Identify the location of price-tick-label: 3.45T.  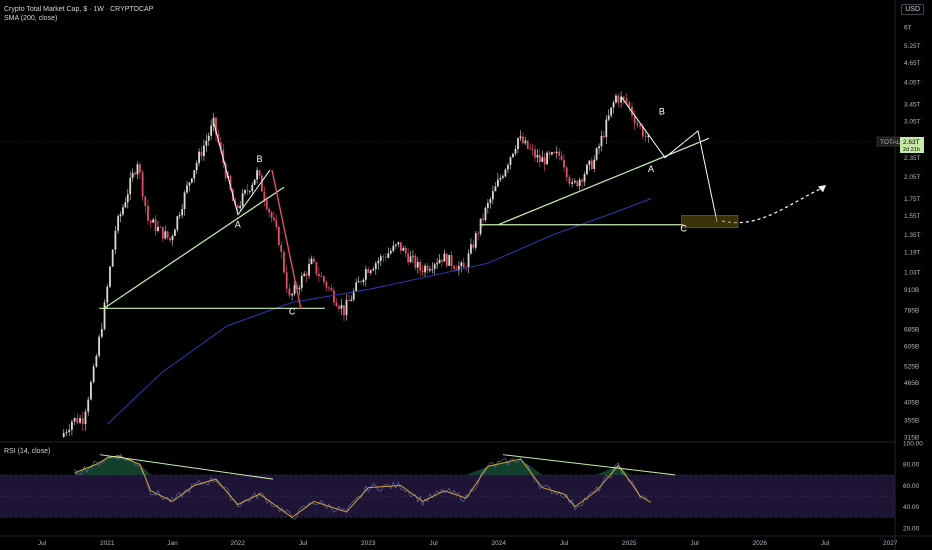
(912, 105).